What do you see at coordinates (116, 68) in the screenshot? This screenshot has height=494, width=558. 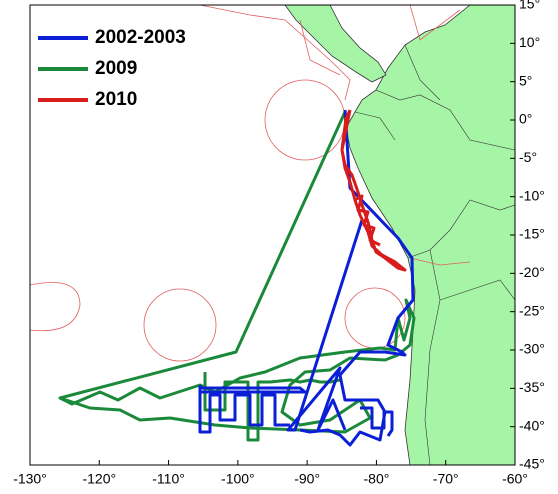 I see `legend-label: 2009` at bounding box center [116, 68].